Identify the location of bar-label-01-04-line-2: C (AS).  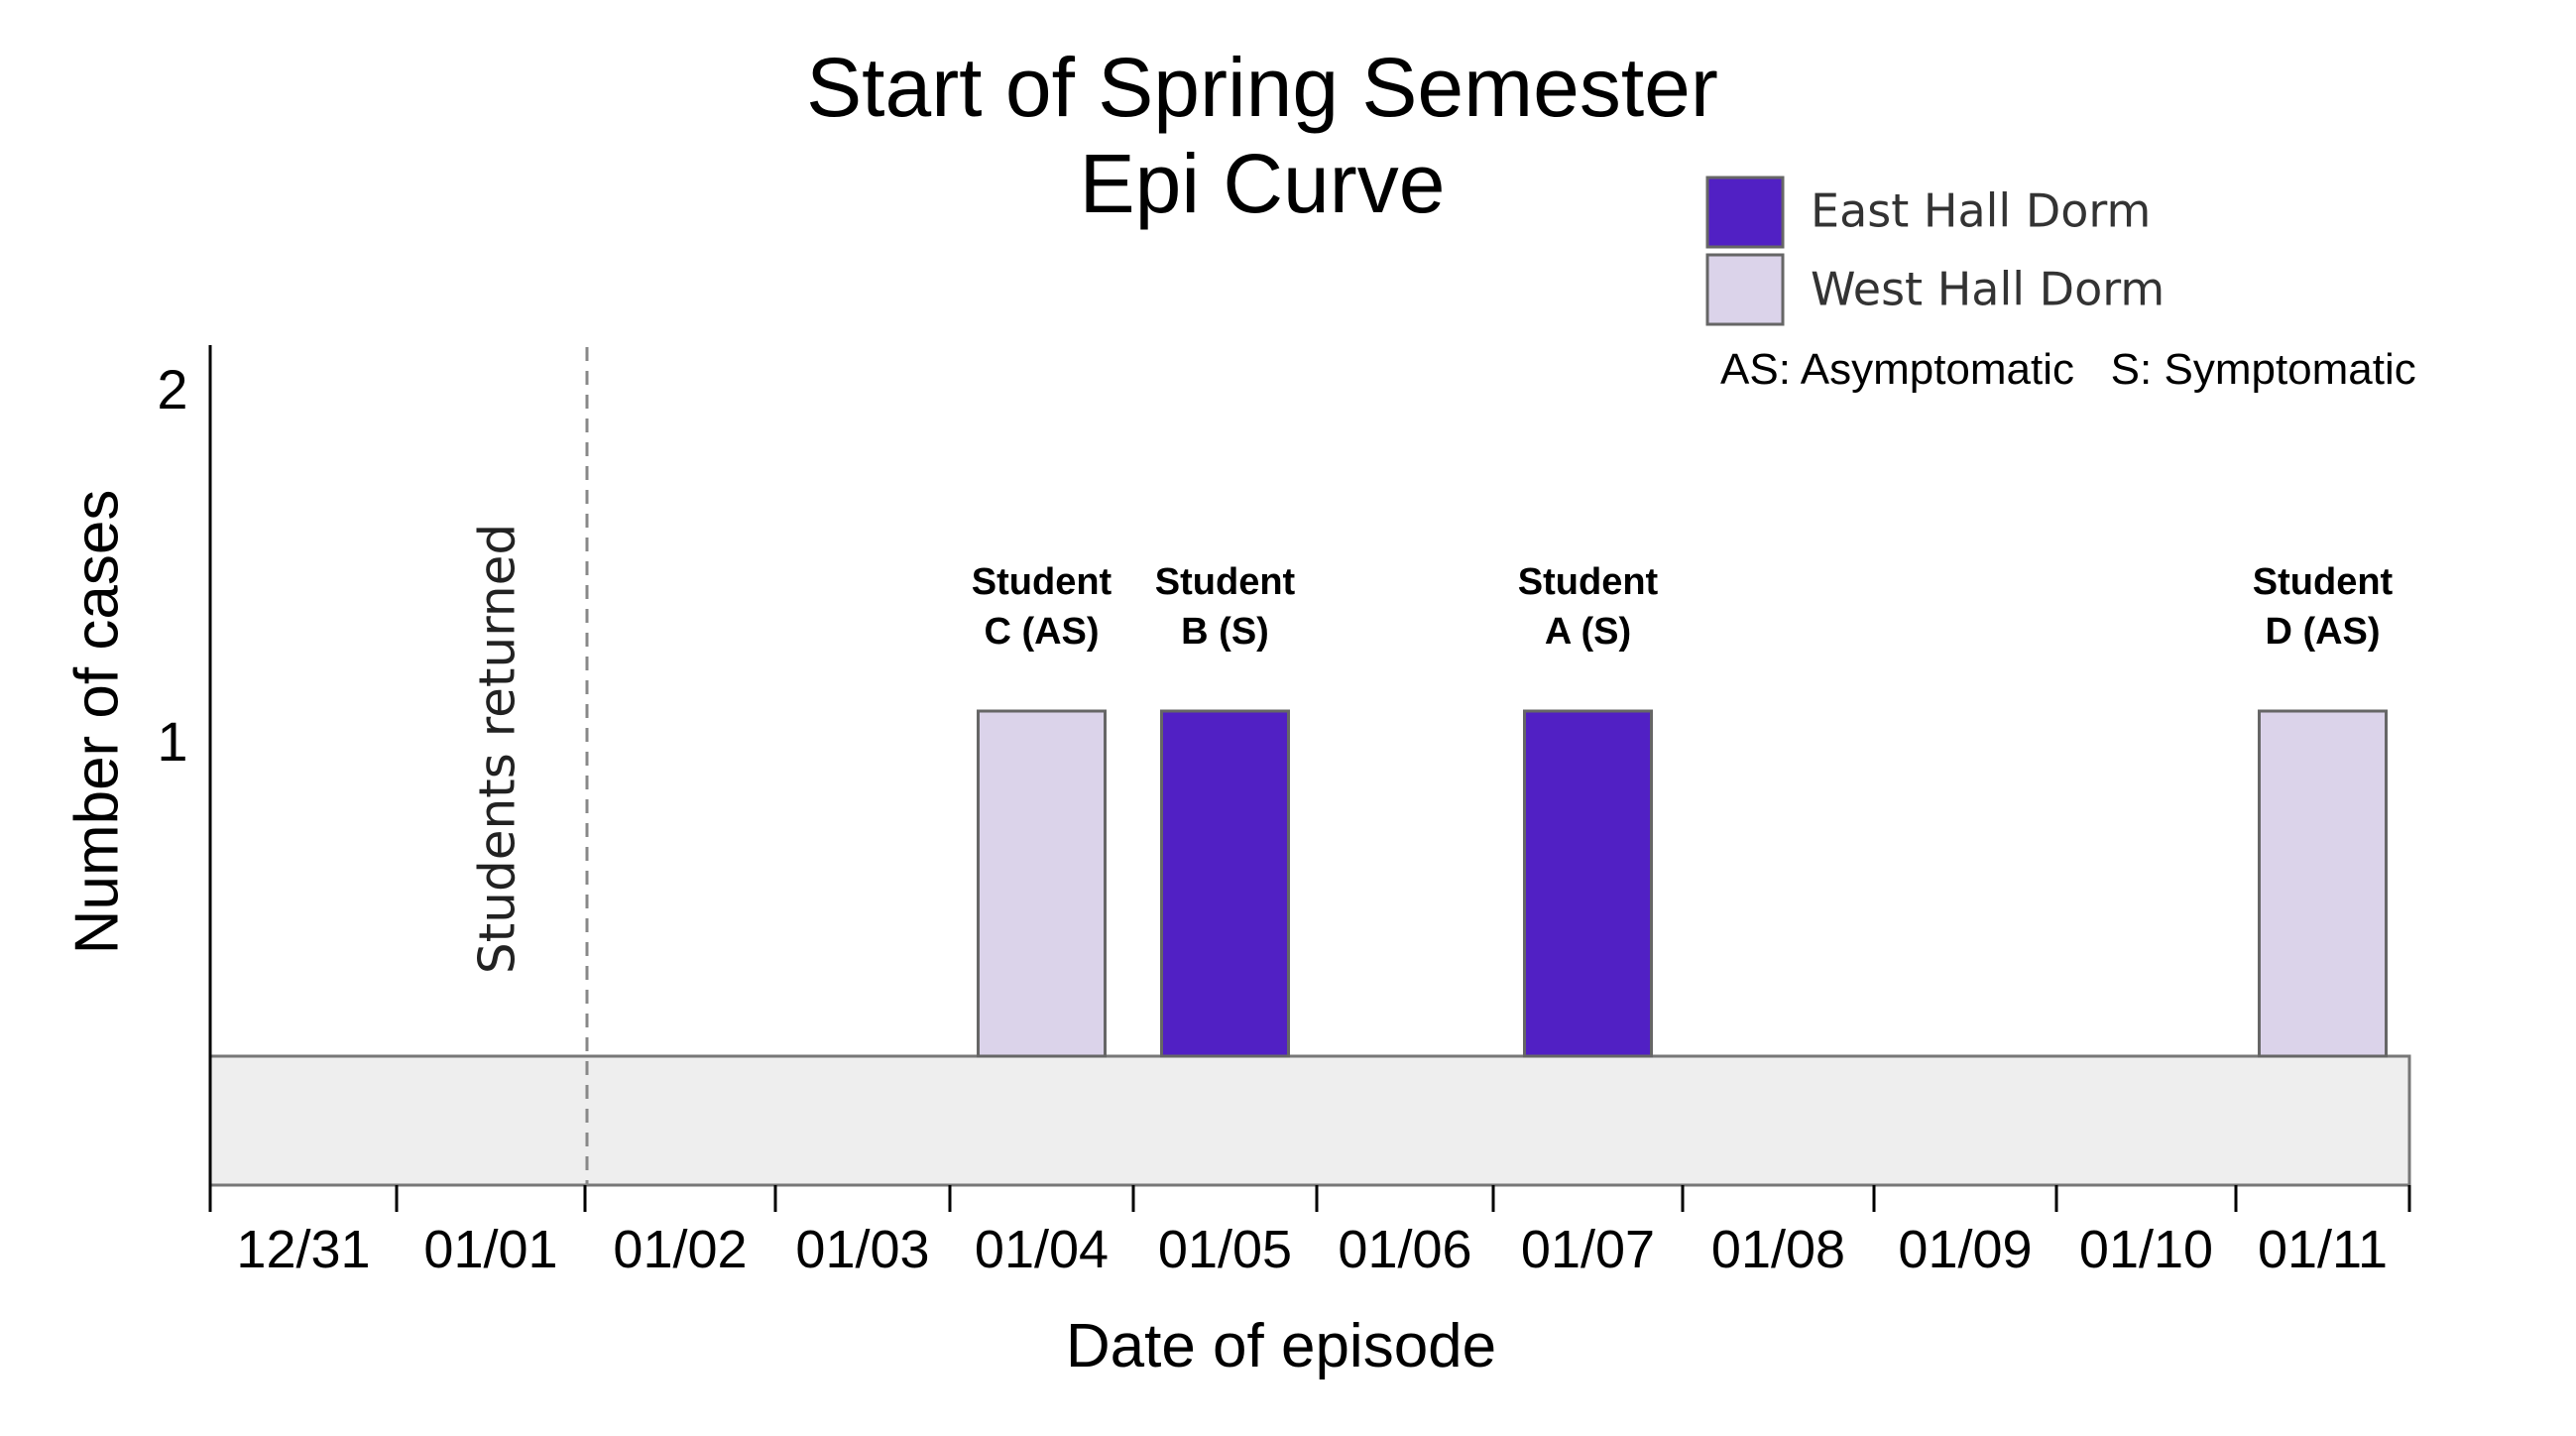
(1042, 632).